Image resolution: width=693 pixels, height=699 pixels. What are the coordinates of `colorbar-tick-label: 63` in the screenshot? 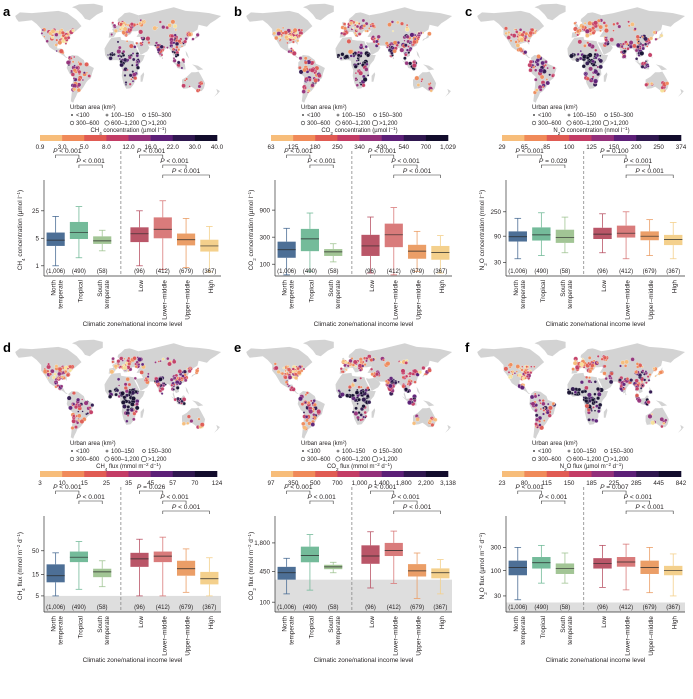 It's located at (271, 147).